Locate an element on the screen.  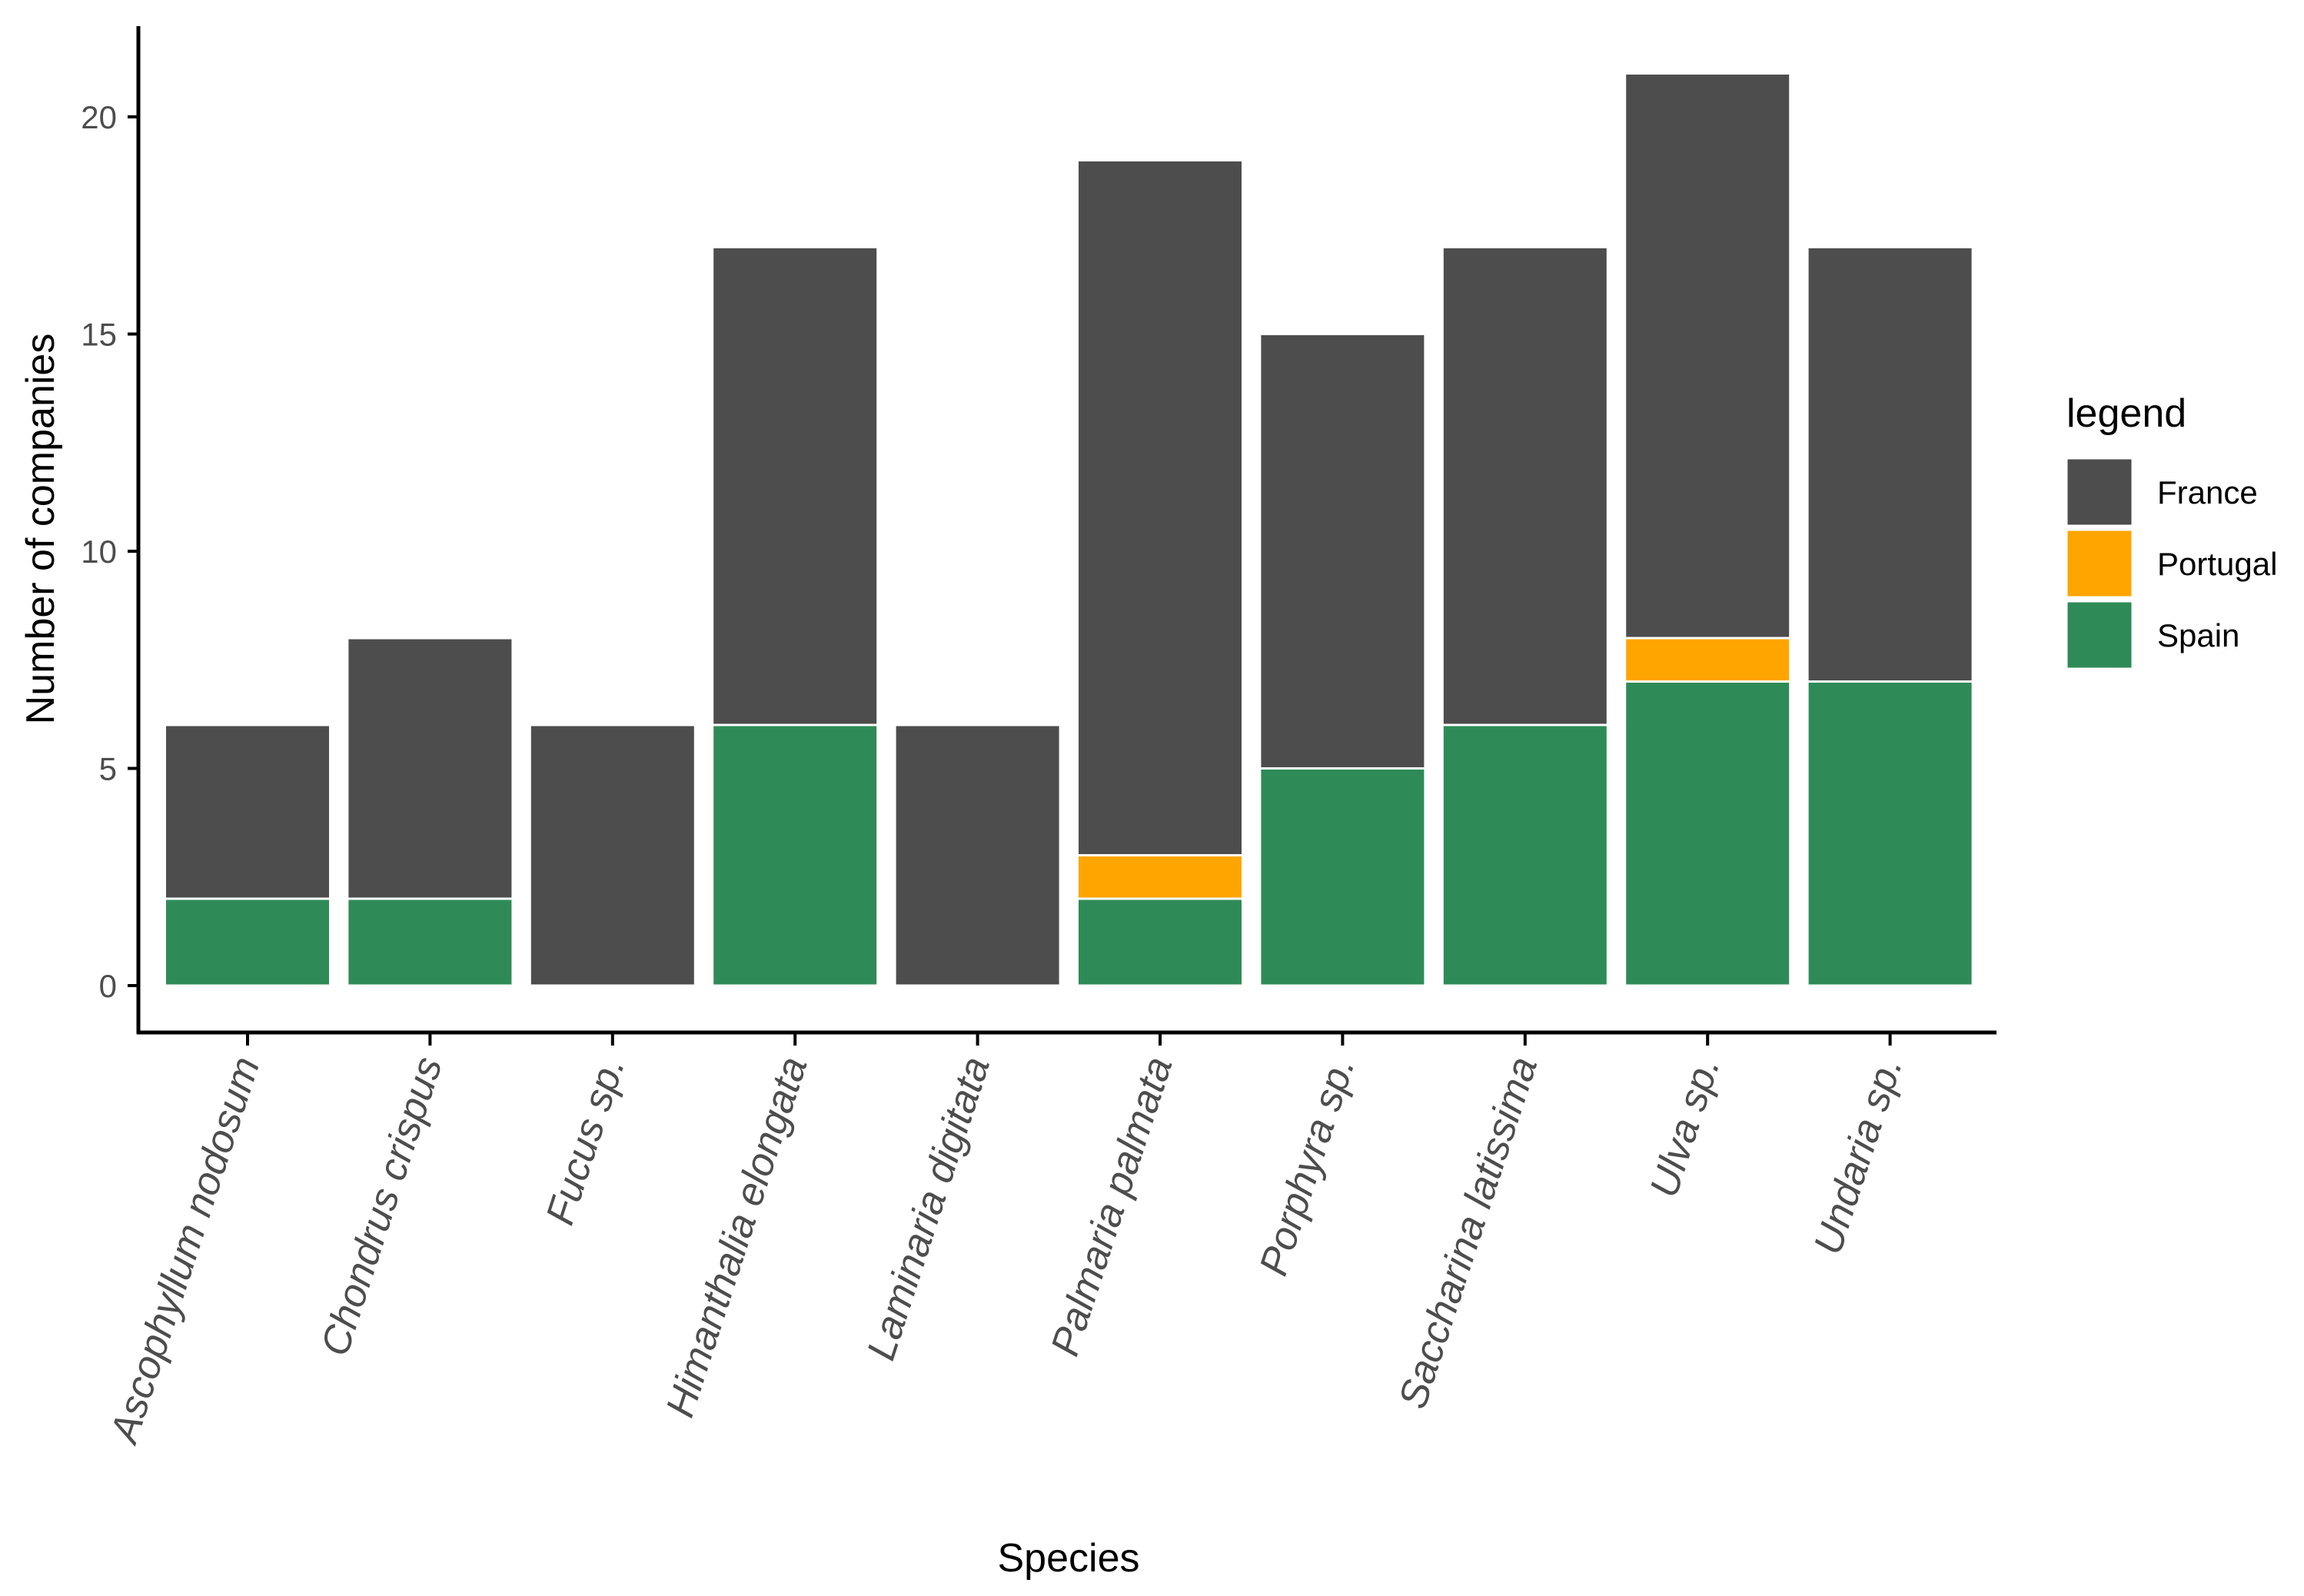
x-tick-label: Saccharina latissima is located at coordinates (1469, 1233).